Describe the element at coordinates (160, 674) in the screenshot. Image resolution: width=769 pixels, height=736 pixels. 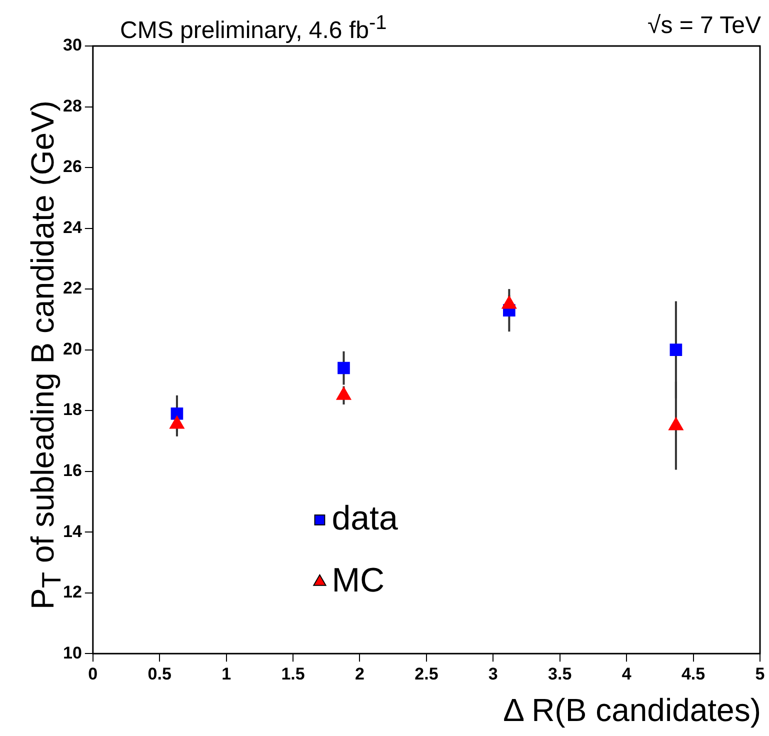
I see `x-tick-label: 0.5` at that location.